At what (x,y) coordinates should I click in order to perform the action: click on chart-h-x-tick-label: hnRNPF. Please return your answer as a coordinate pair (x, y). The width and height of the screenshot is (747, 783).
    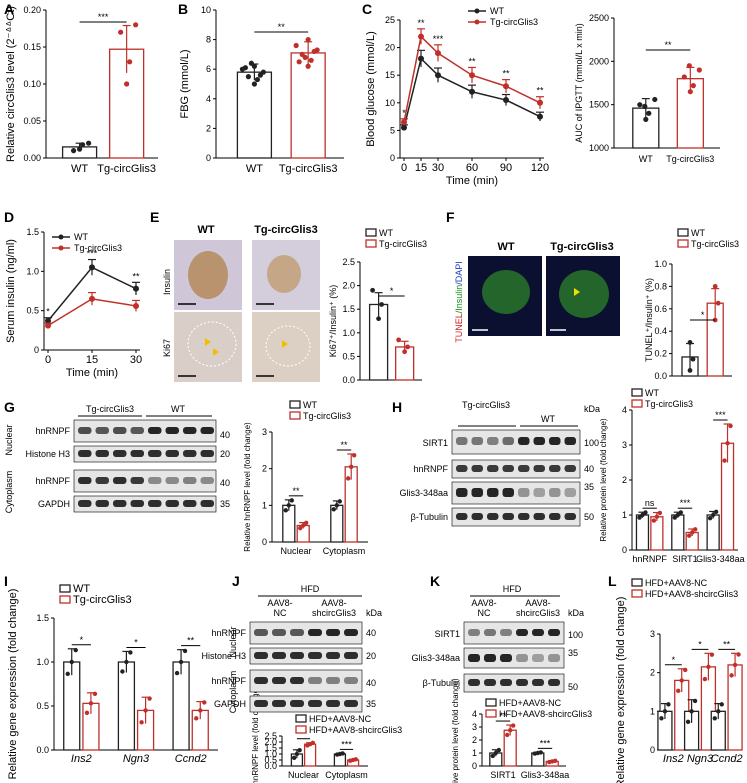
    Looking at the image, I should click on (649, 559).